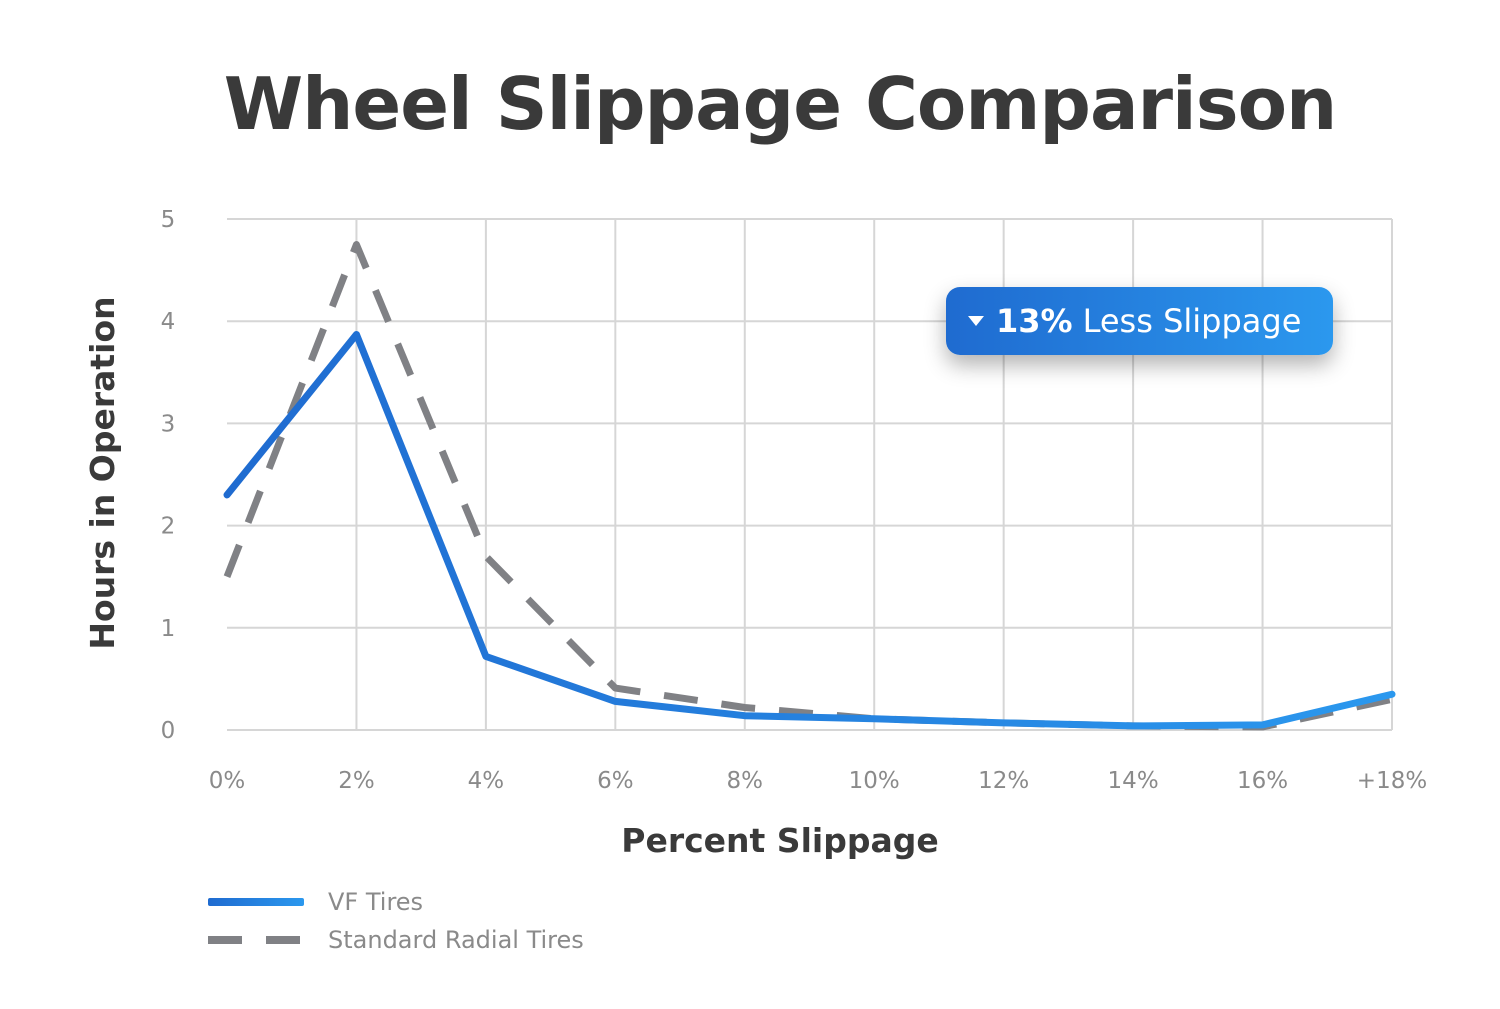  What do you see at coordinates (168, 475) in the screenshot?
I see `y-tick-labels: 0 1 2 3 4 5` at bounding box center [168, 475].